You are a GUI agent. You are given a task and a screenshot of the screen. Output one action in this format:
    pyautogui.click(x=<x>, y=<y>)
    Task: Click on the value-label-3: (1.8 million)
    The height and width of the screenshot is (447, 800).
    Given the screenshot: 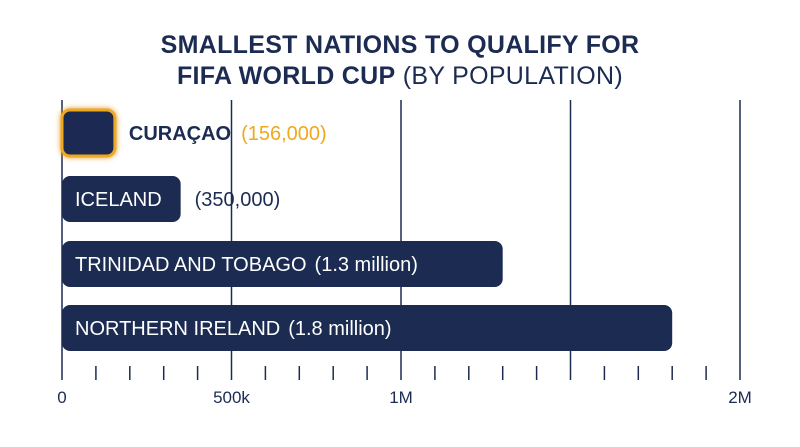 What is the action you would take?
    pyautogui.click(x=339, y=329)
    